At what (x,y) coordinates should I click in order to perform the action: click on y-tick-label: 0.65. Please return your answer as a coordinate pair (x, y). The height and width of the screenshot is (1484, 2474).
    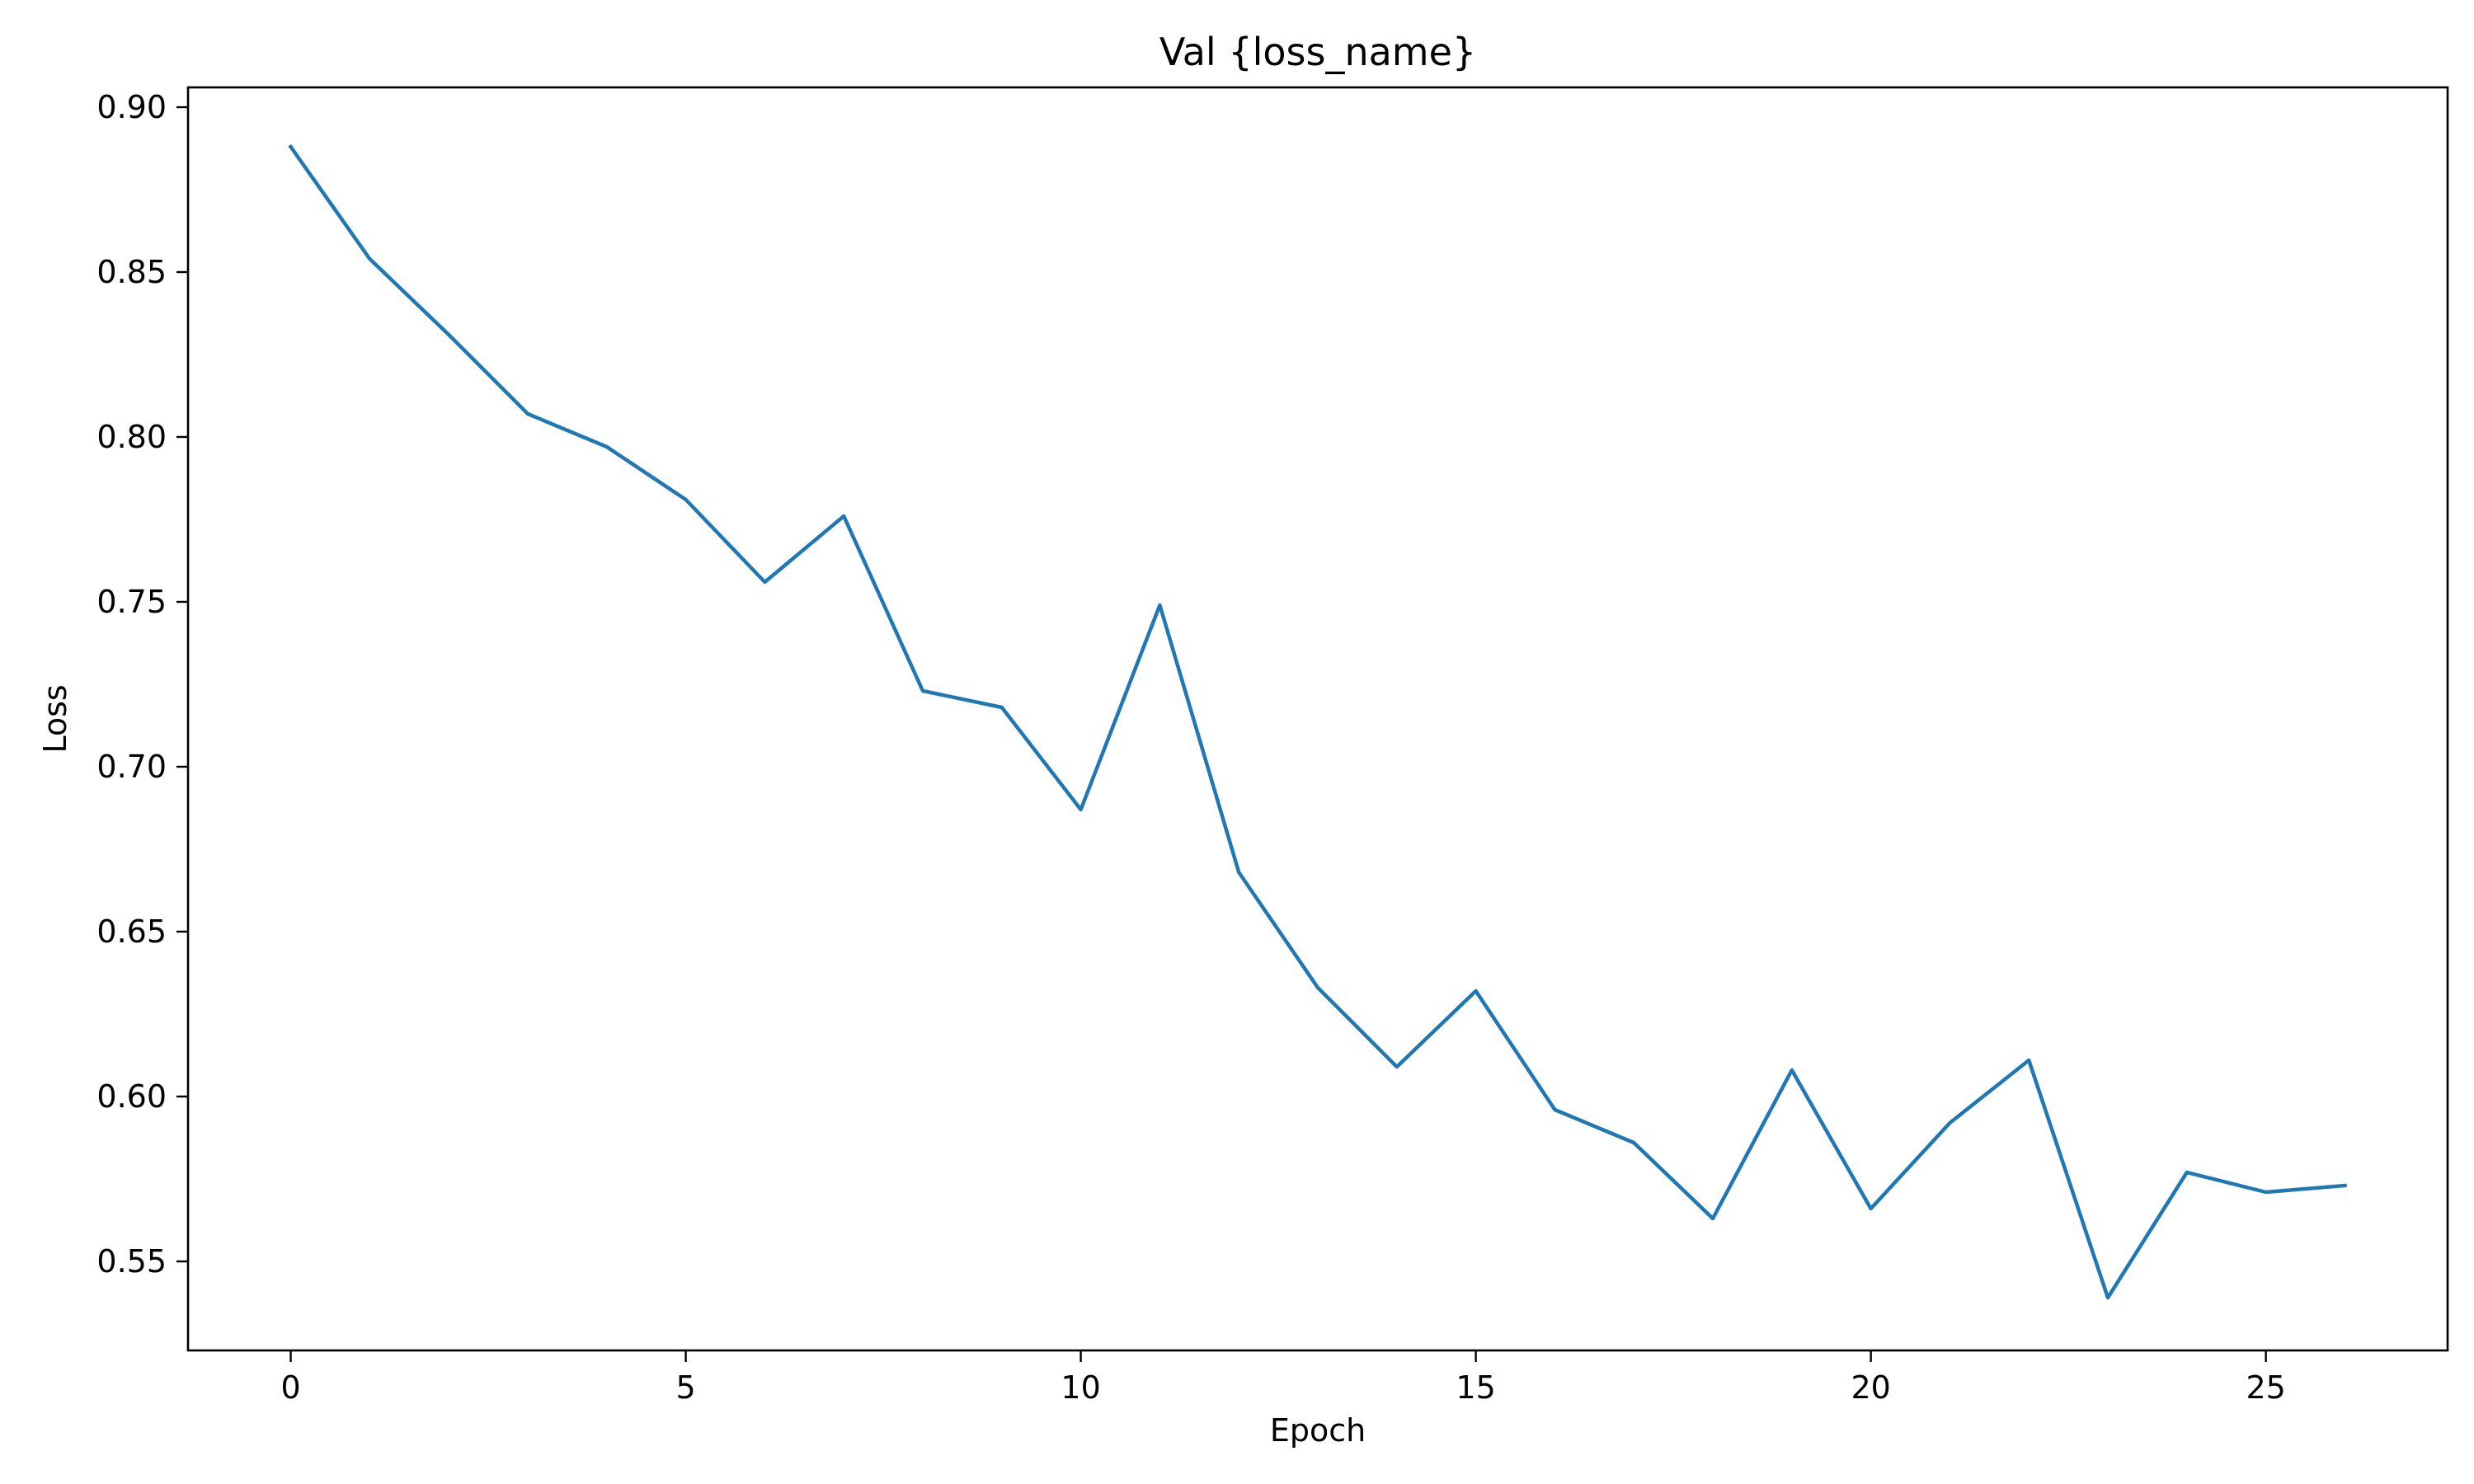
    Looking at the image, I should click on (131, 932).